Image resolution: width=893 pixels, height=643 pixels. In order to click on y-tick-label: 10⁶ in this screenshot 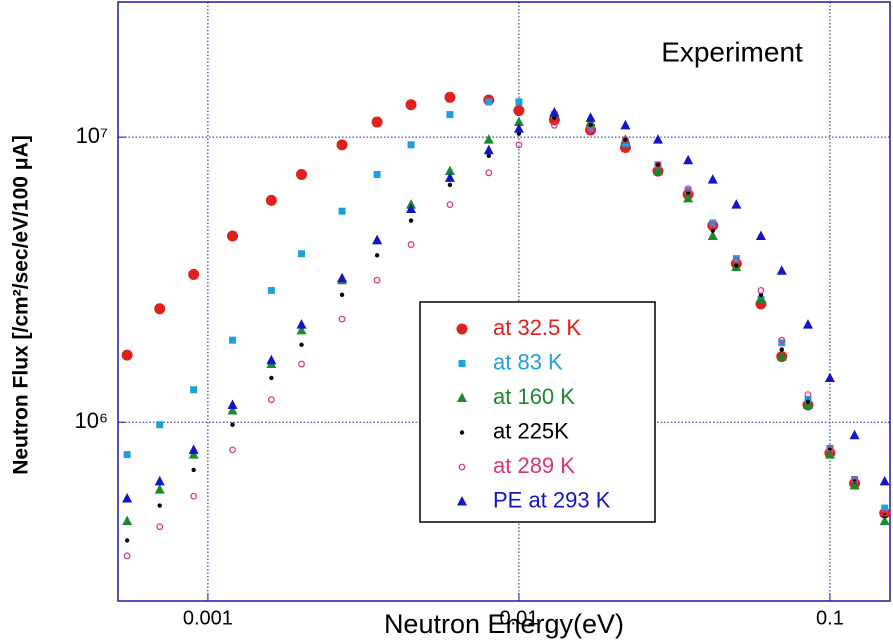, I will do `click(91, 420)`.